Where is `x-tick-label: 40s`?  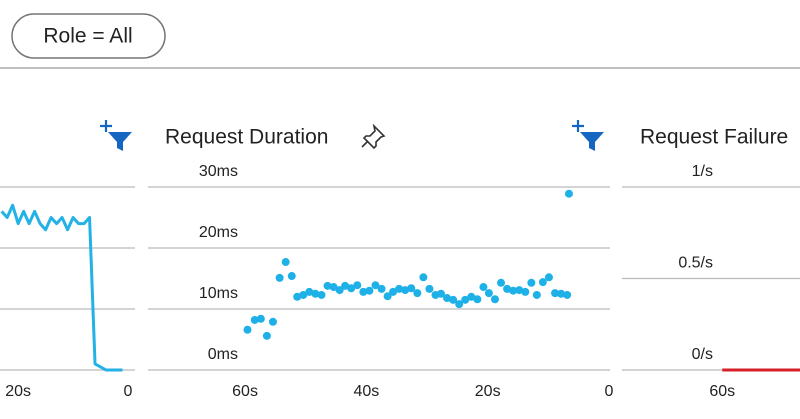
x-tick-label: 40s is located at coordinates (366, 391).